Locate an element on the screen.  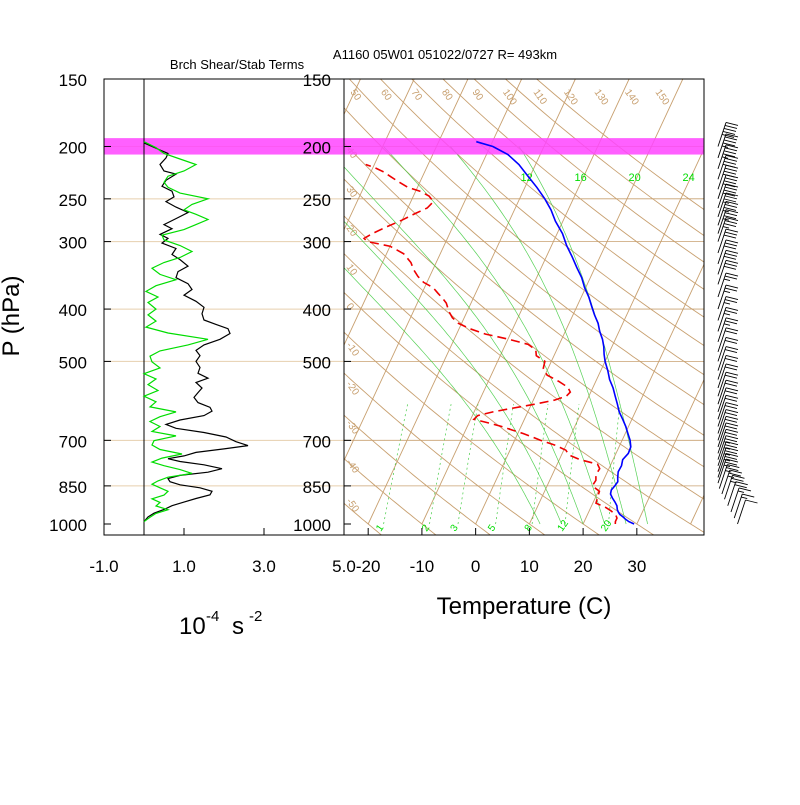
dry-adiabat-label-top-150: 150 is located at coordinates (662, 97).